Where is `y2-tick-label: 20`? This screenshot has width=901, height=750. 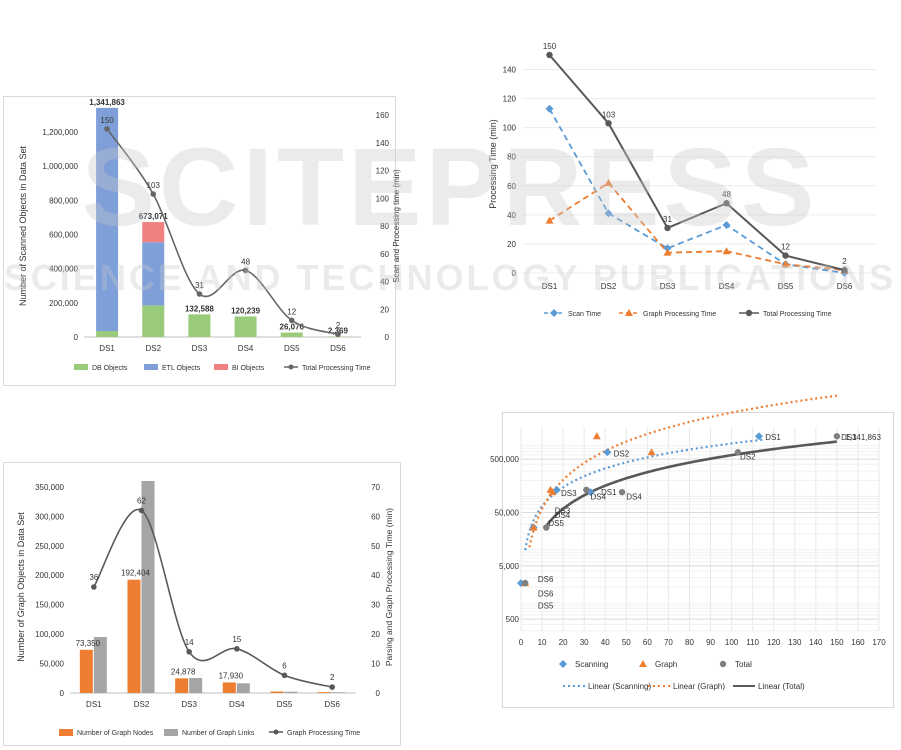 y2-tick-label: 20 is located at coordinates (384, 309).